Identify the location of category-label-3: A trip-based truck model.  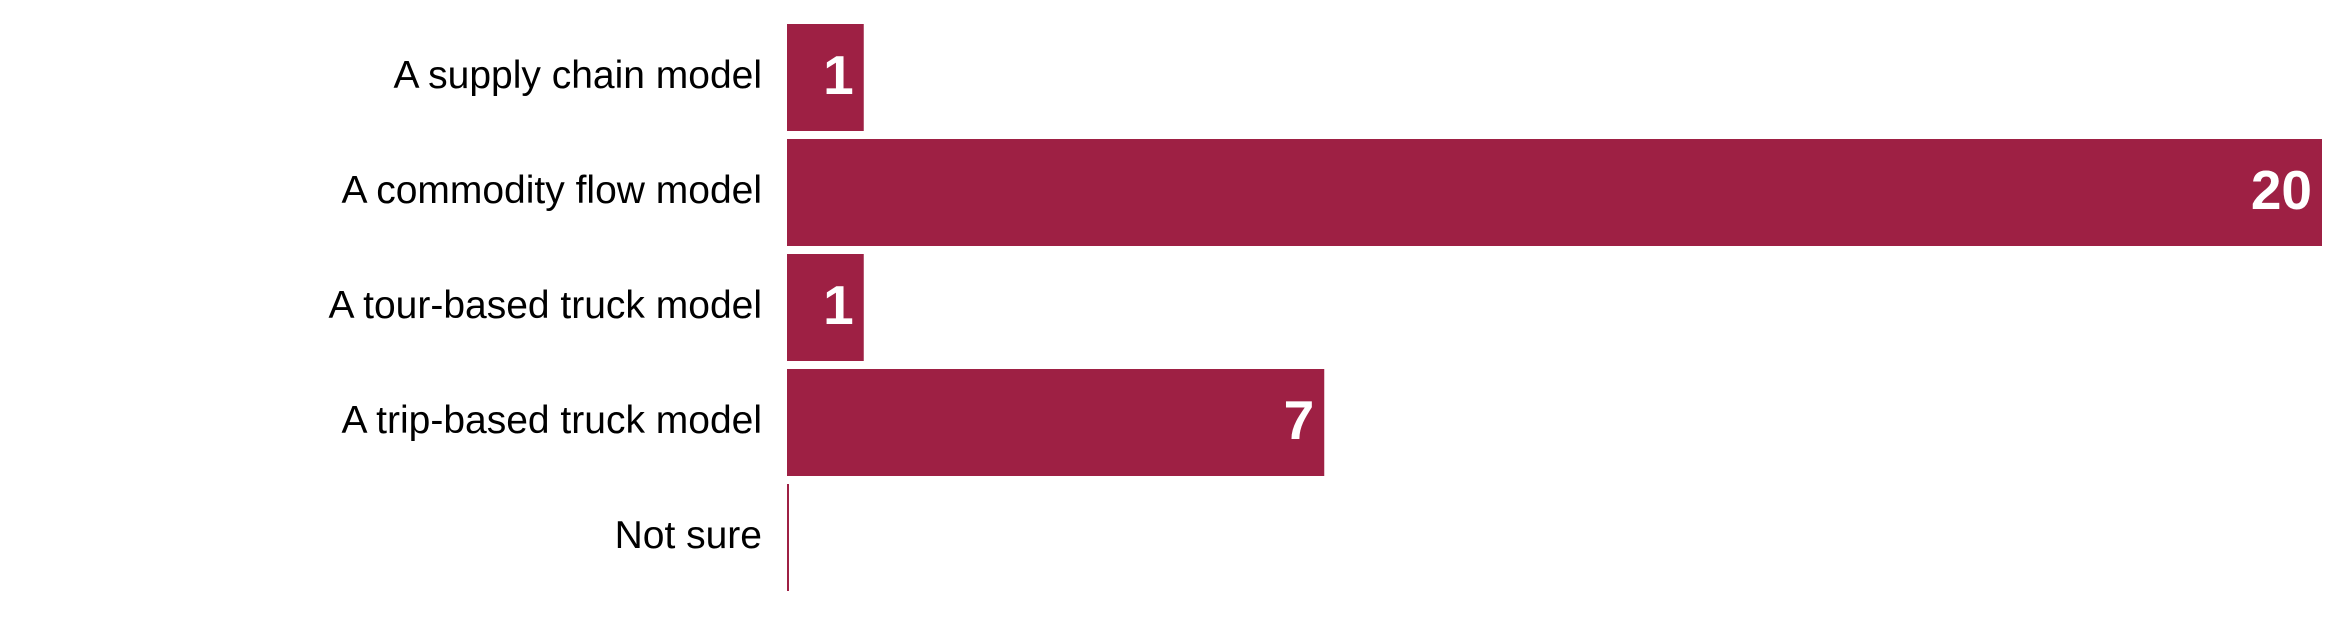
(551, 420).